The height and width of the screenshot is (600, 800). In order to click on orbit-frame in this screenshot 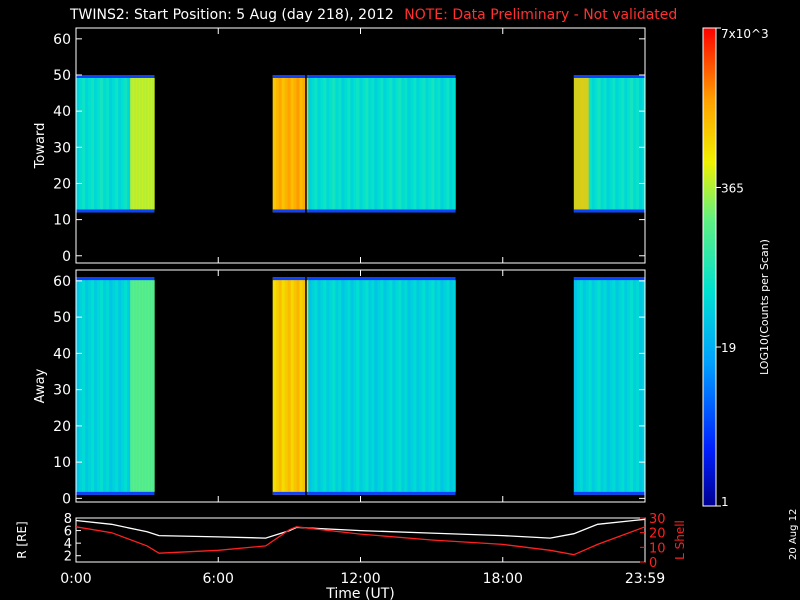, I will do `click(360, 540)`.